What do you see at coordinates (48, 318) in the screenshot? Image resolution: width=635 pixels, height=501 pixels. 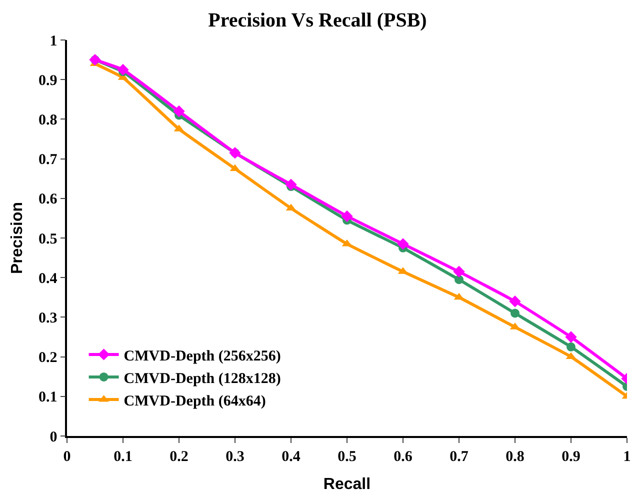 I see `y-tick-label: 0.3` at bounding box center [48, 318].